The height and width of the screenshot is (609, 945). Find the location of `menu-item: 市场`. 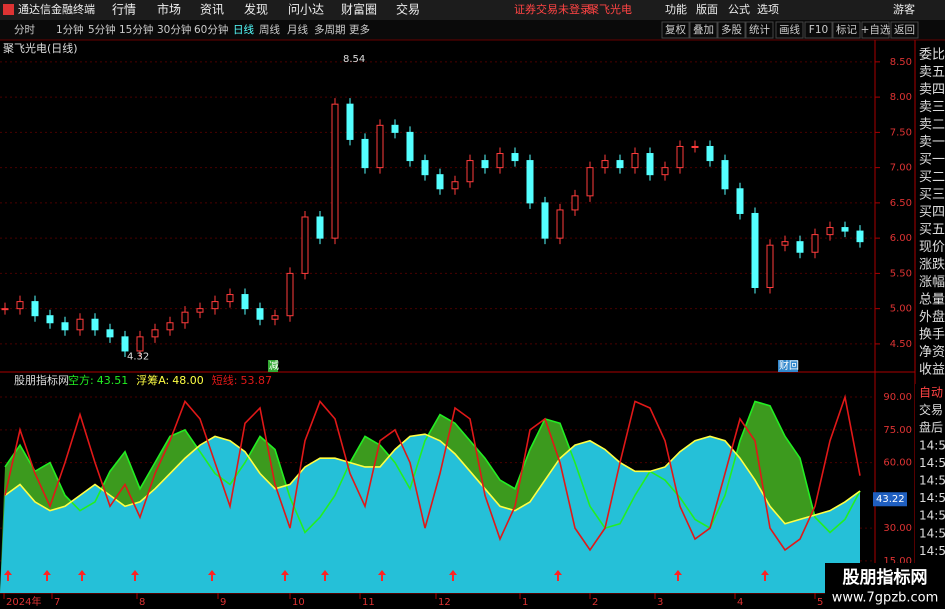

menu-item: 市场 is located at coordinates (169, 9).